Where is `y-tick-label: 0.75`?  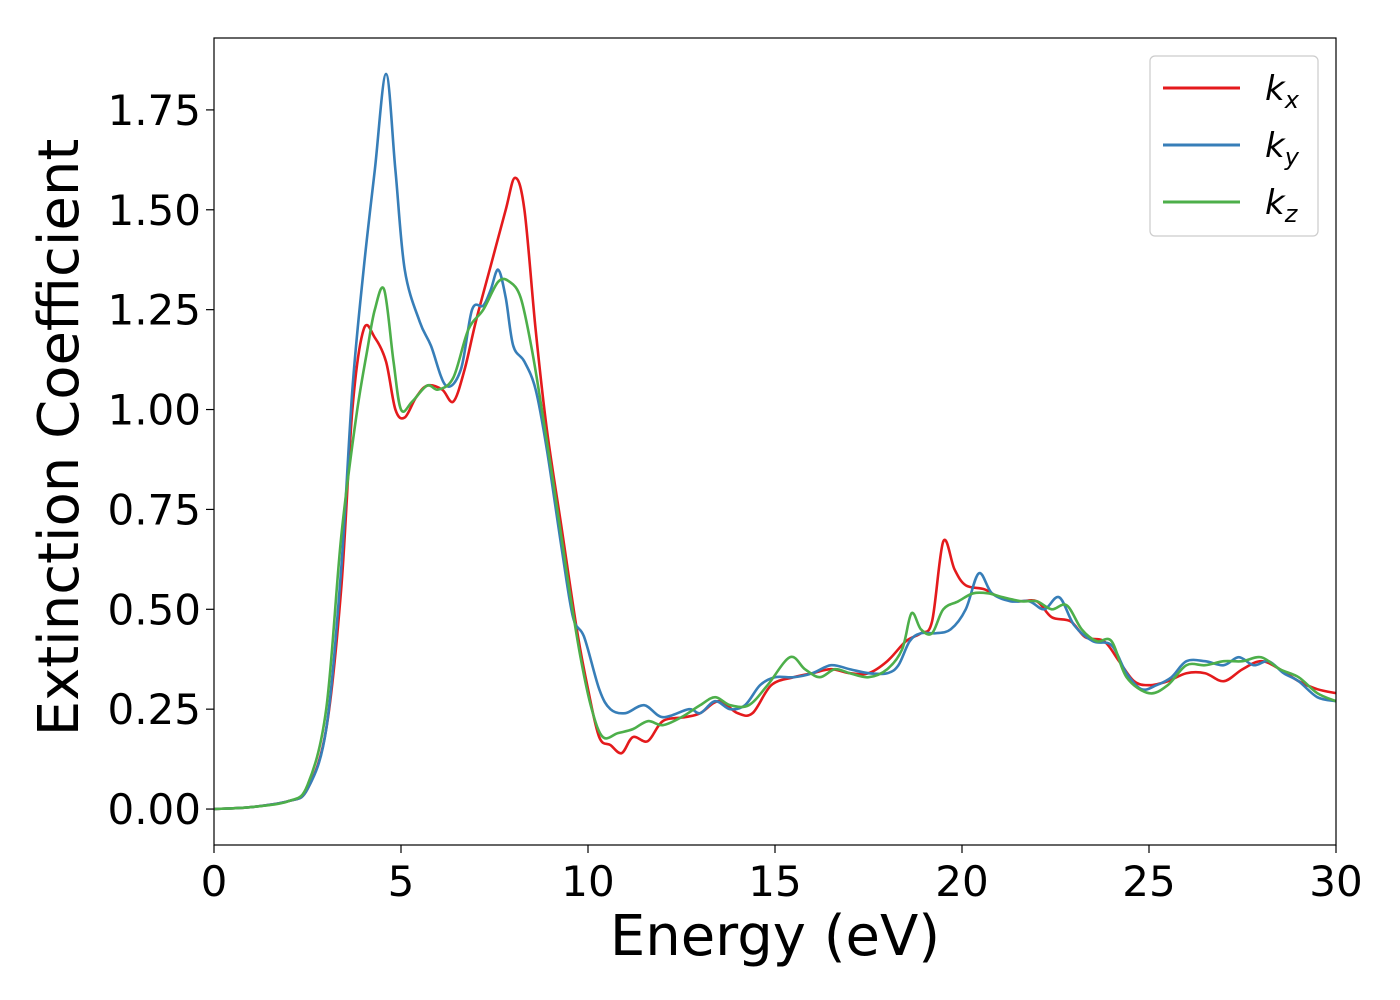 y-tick-label: 0.75 is located at coordinates (154, 509).